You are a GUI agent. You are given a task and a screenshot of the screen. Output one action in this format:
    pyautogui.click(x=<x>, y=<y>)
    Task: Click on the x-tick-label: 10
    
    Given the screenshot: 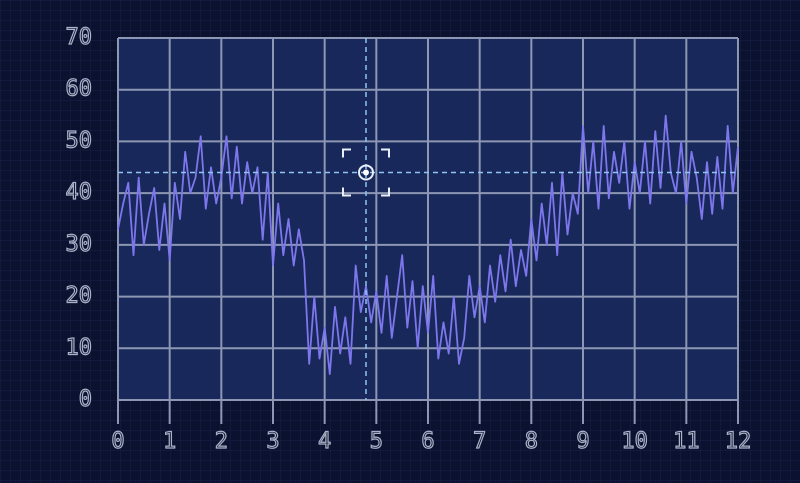 What is the action you would take?
    pyautogui.click(x=634, y=441)
    